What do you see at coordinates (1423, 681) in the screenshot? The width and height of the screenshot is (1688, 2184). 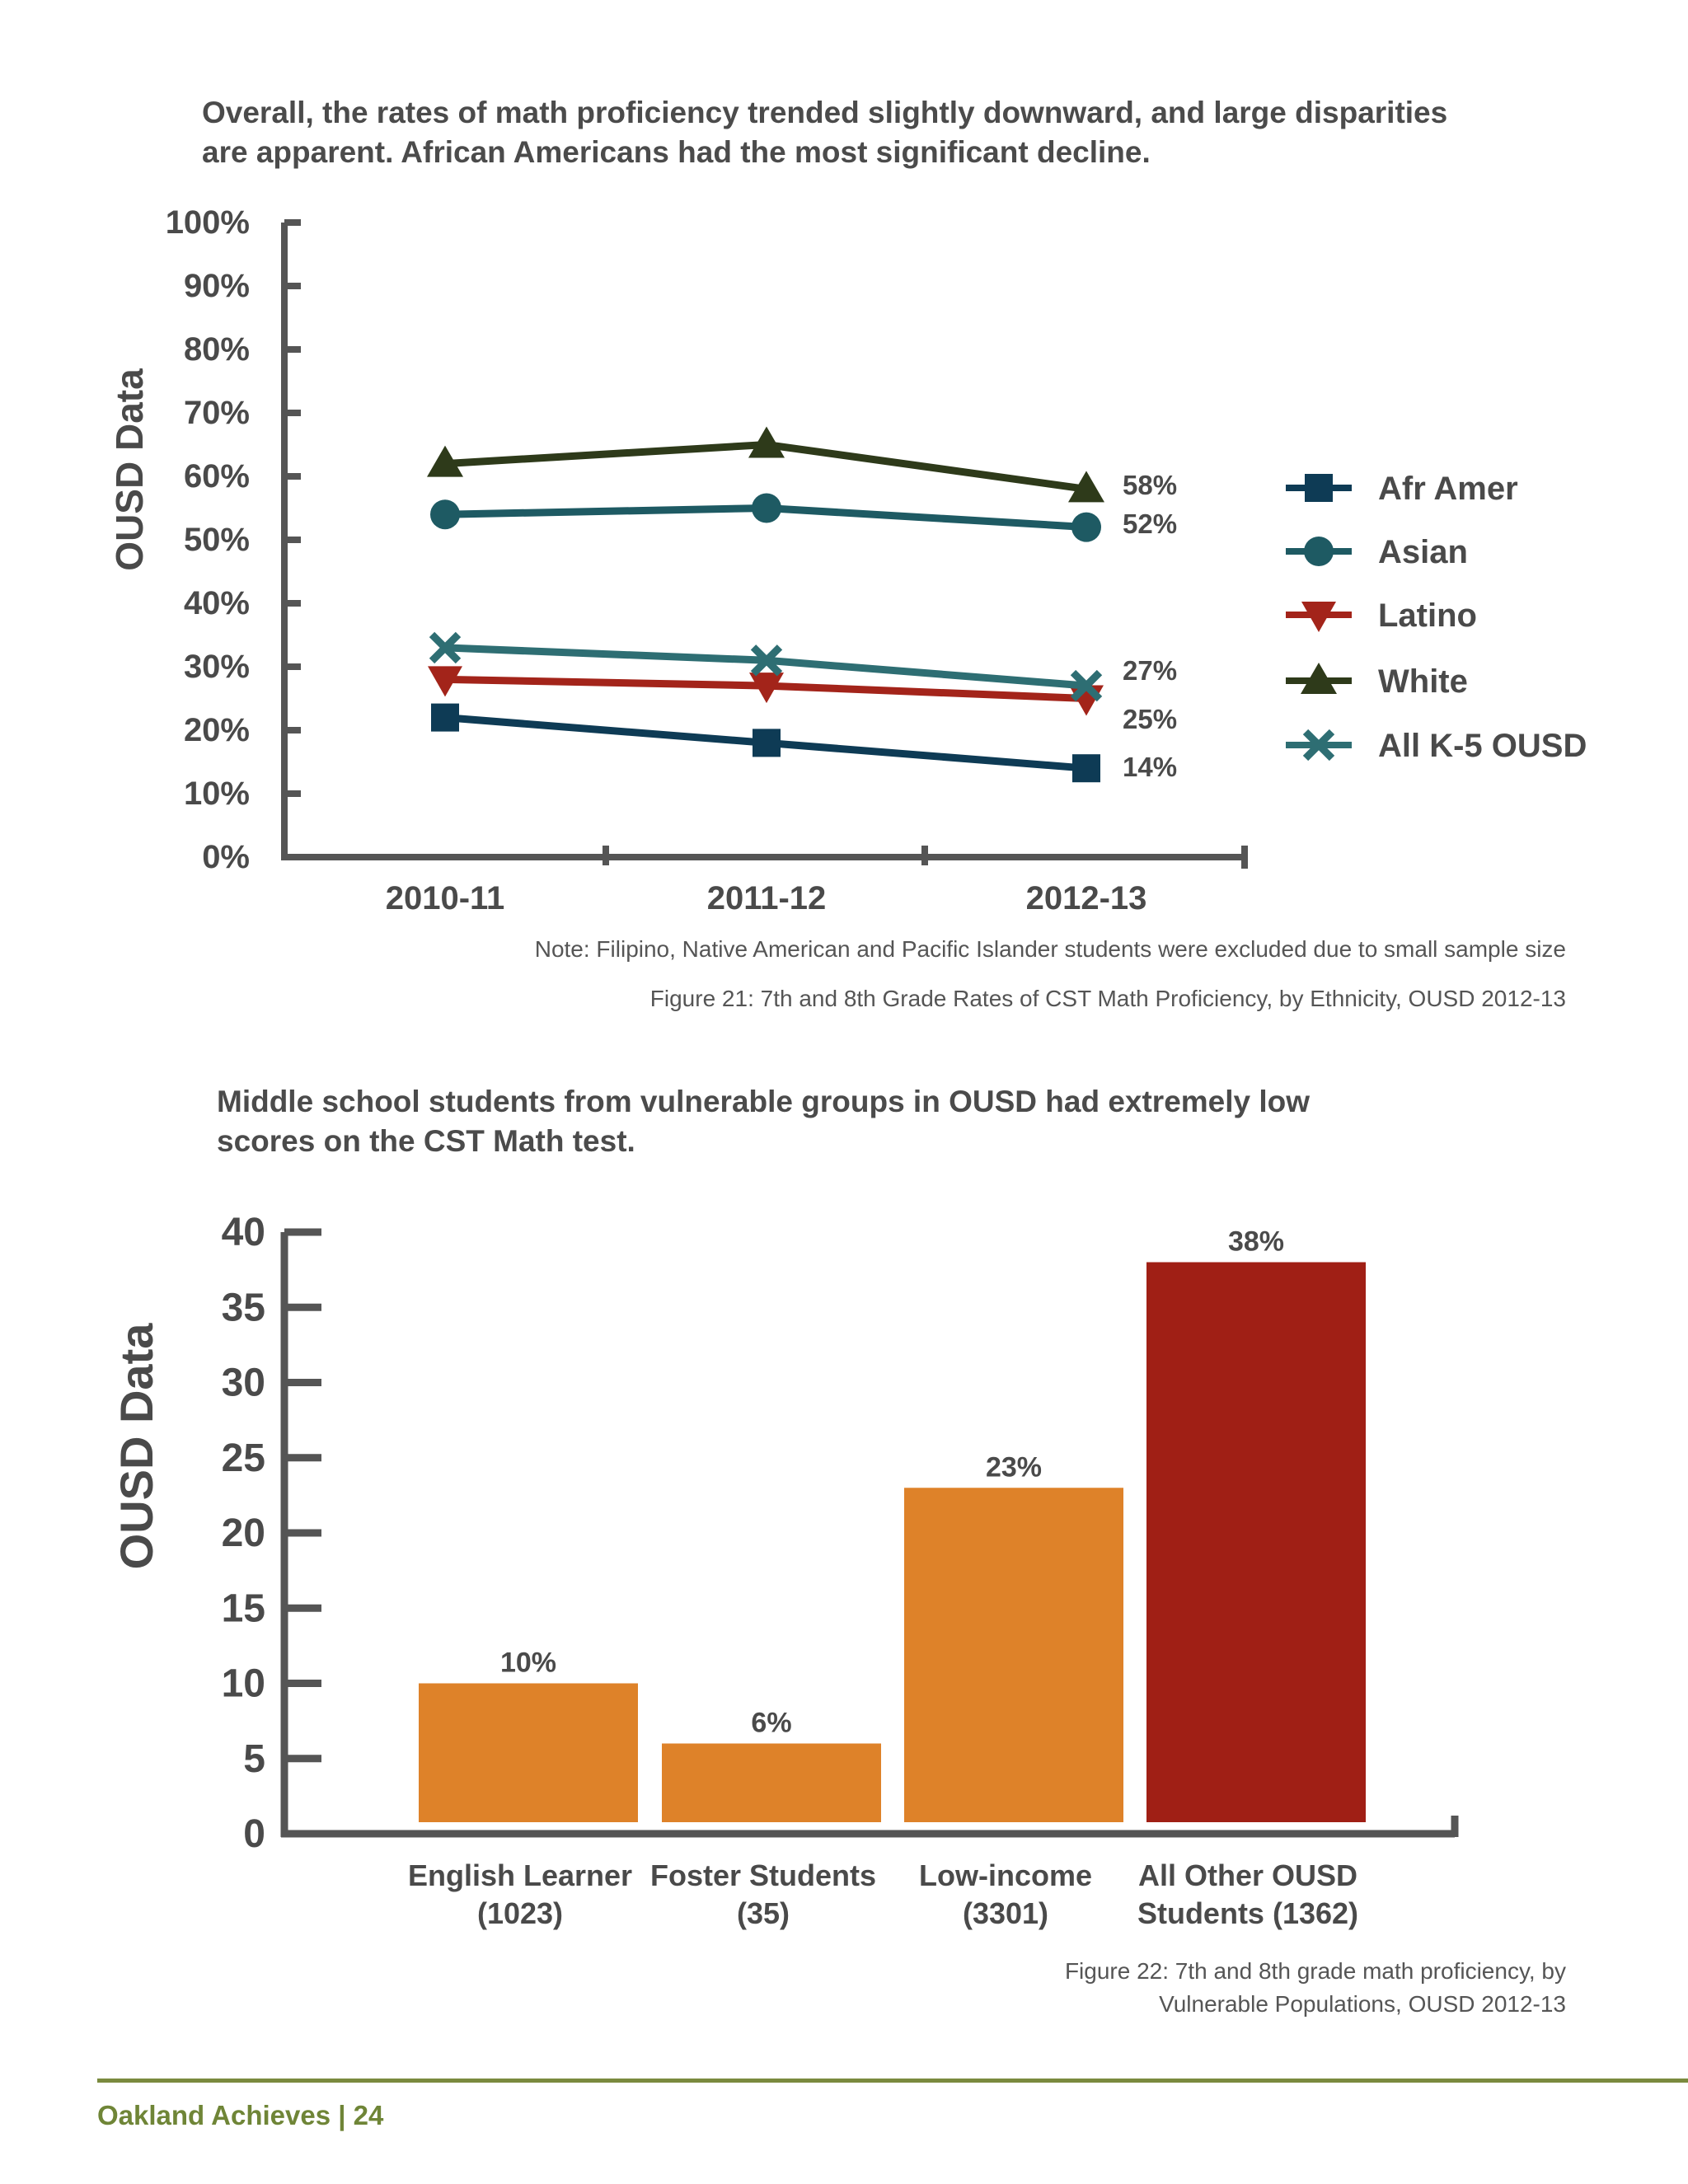 I see `legend-label: White` at bounding box center [1423, 681].